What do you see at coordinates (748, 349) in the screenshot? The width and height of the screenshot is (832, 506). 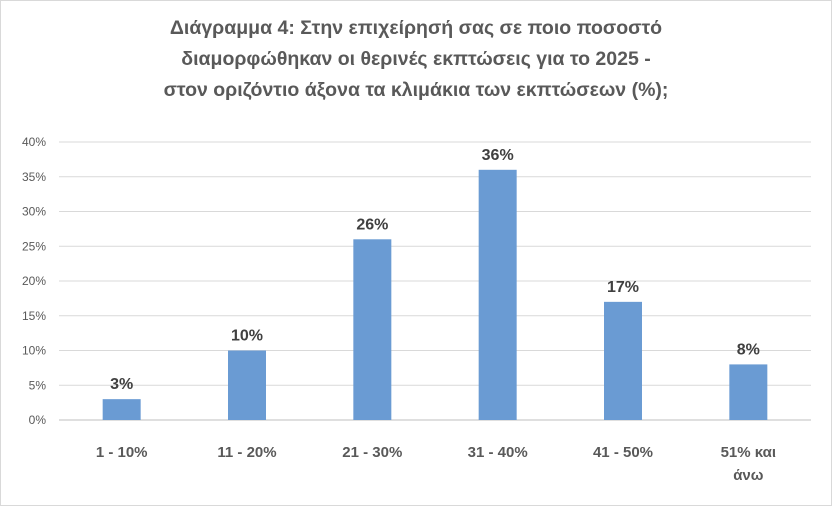 I see `data-label: 8%` at bounding box center [748, 349].